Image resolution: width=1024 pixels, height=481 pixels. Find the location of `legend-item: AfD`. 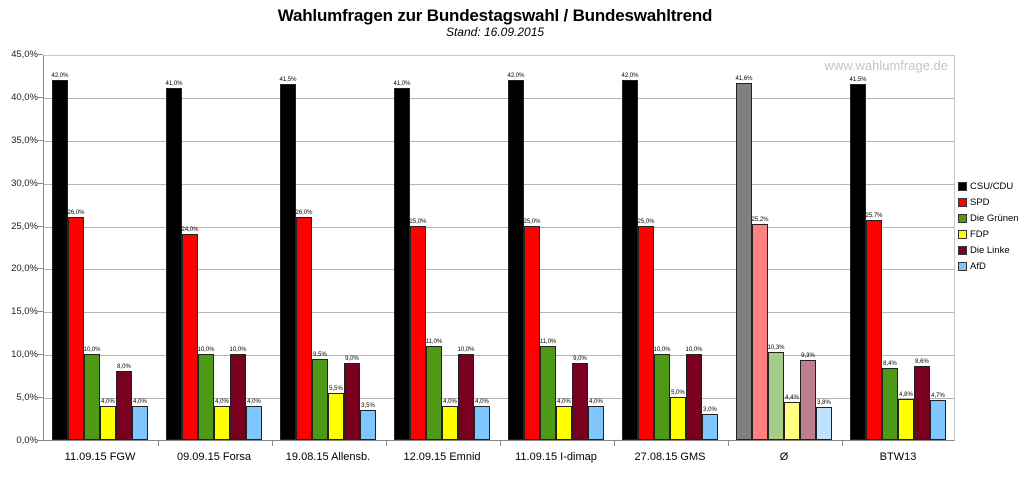

legend-item: AfD is located at coordinates (988, 266).